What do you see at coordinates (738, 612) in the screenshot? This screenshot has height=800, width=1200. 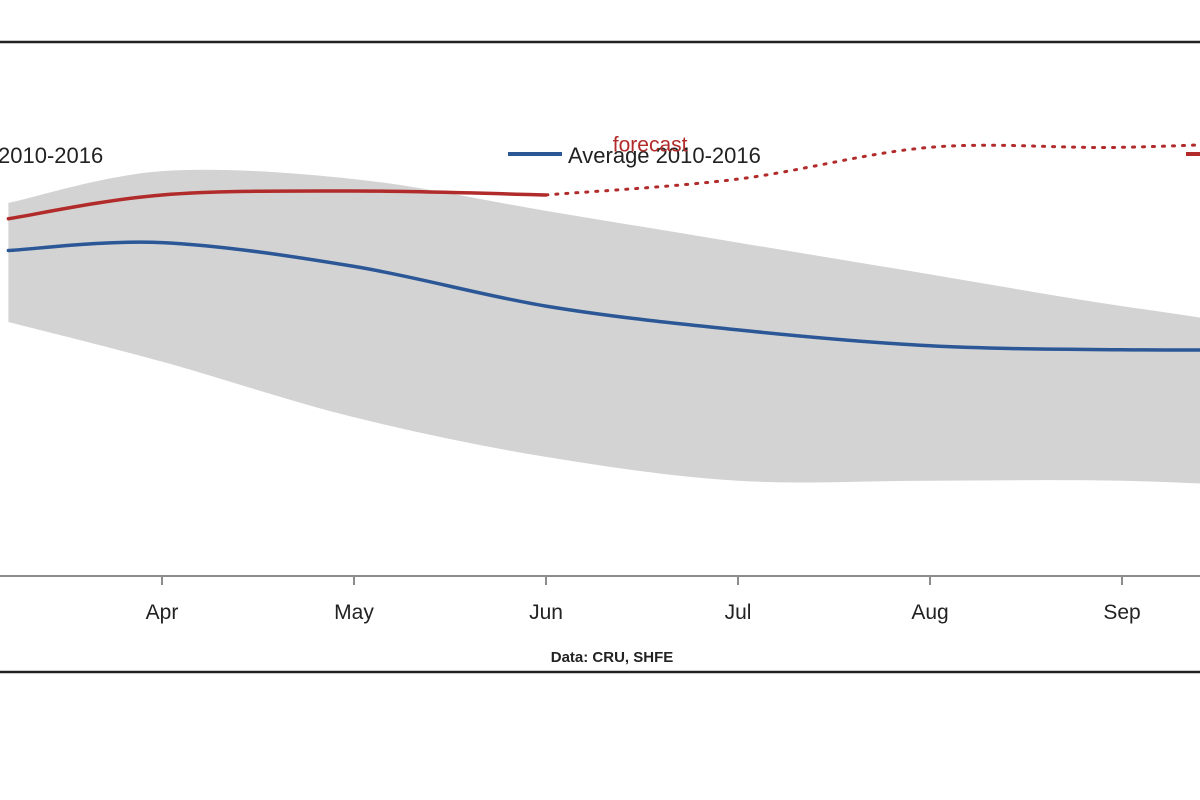 I see `x-tick-label-jul: Jul` at bounding box center [738, 612].